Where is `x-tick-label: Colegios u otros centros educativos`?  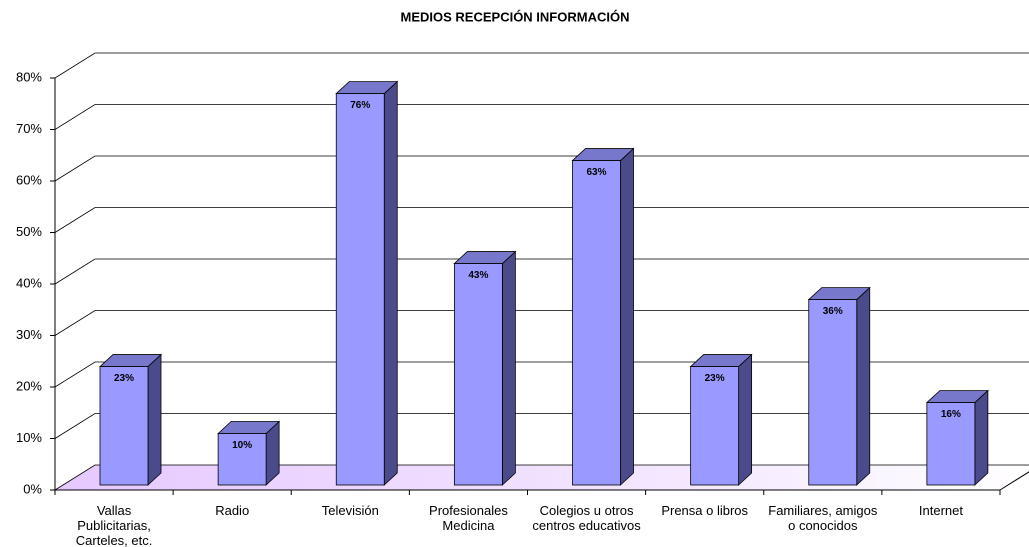
x-tick-label: Colegios u otros centros educativos is located at coordinates (586, 518).